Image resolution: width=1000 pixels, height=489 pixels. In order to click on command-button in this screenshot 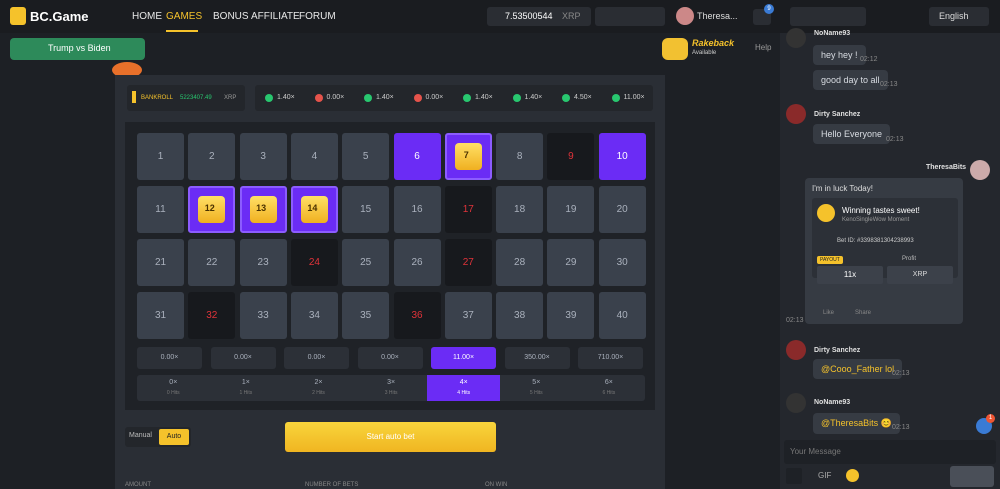, I will do `click(794, 476)`.